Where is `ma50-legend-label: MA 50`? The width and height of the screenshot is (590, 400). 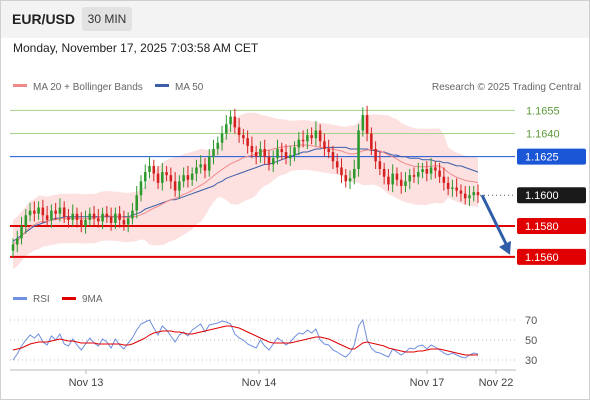 ma50-legend-label: MA 50 is located at coordinates (189, 87).